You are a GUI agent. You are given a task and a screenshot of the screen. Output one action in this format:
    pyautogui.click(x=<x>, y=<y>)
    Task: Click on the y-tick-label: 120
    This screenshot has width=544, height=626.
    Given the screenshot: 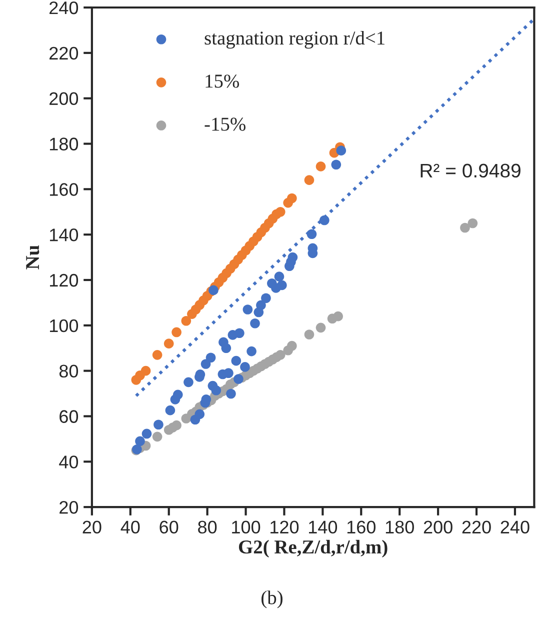 What is the action you would take?
    pyautogui.click(x=64, y=280)
    